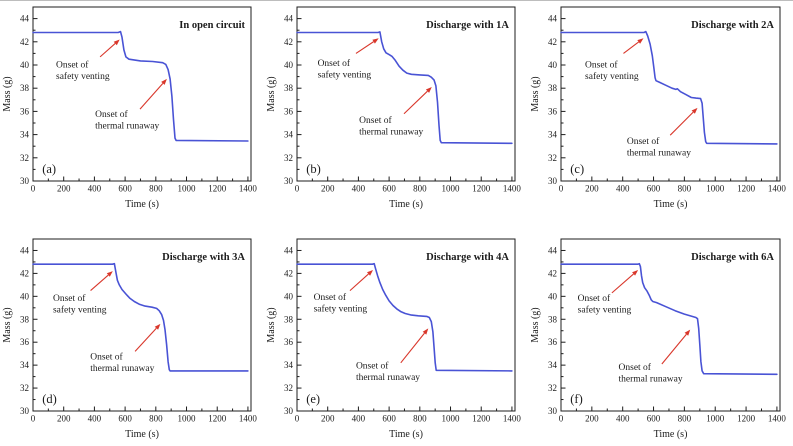  What do you see at coordinates (467, 257) in the screenshot?
I see `plot-title: Discharge with 4A` at bounding box center [467, 257].